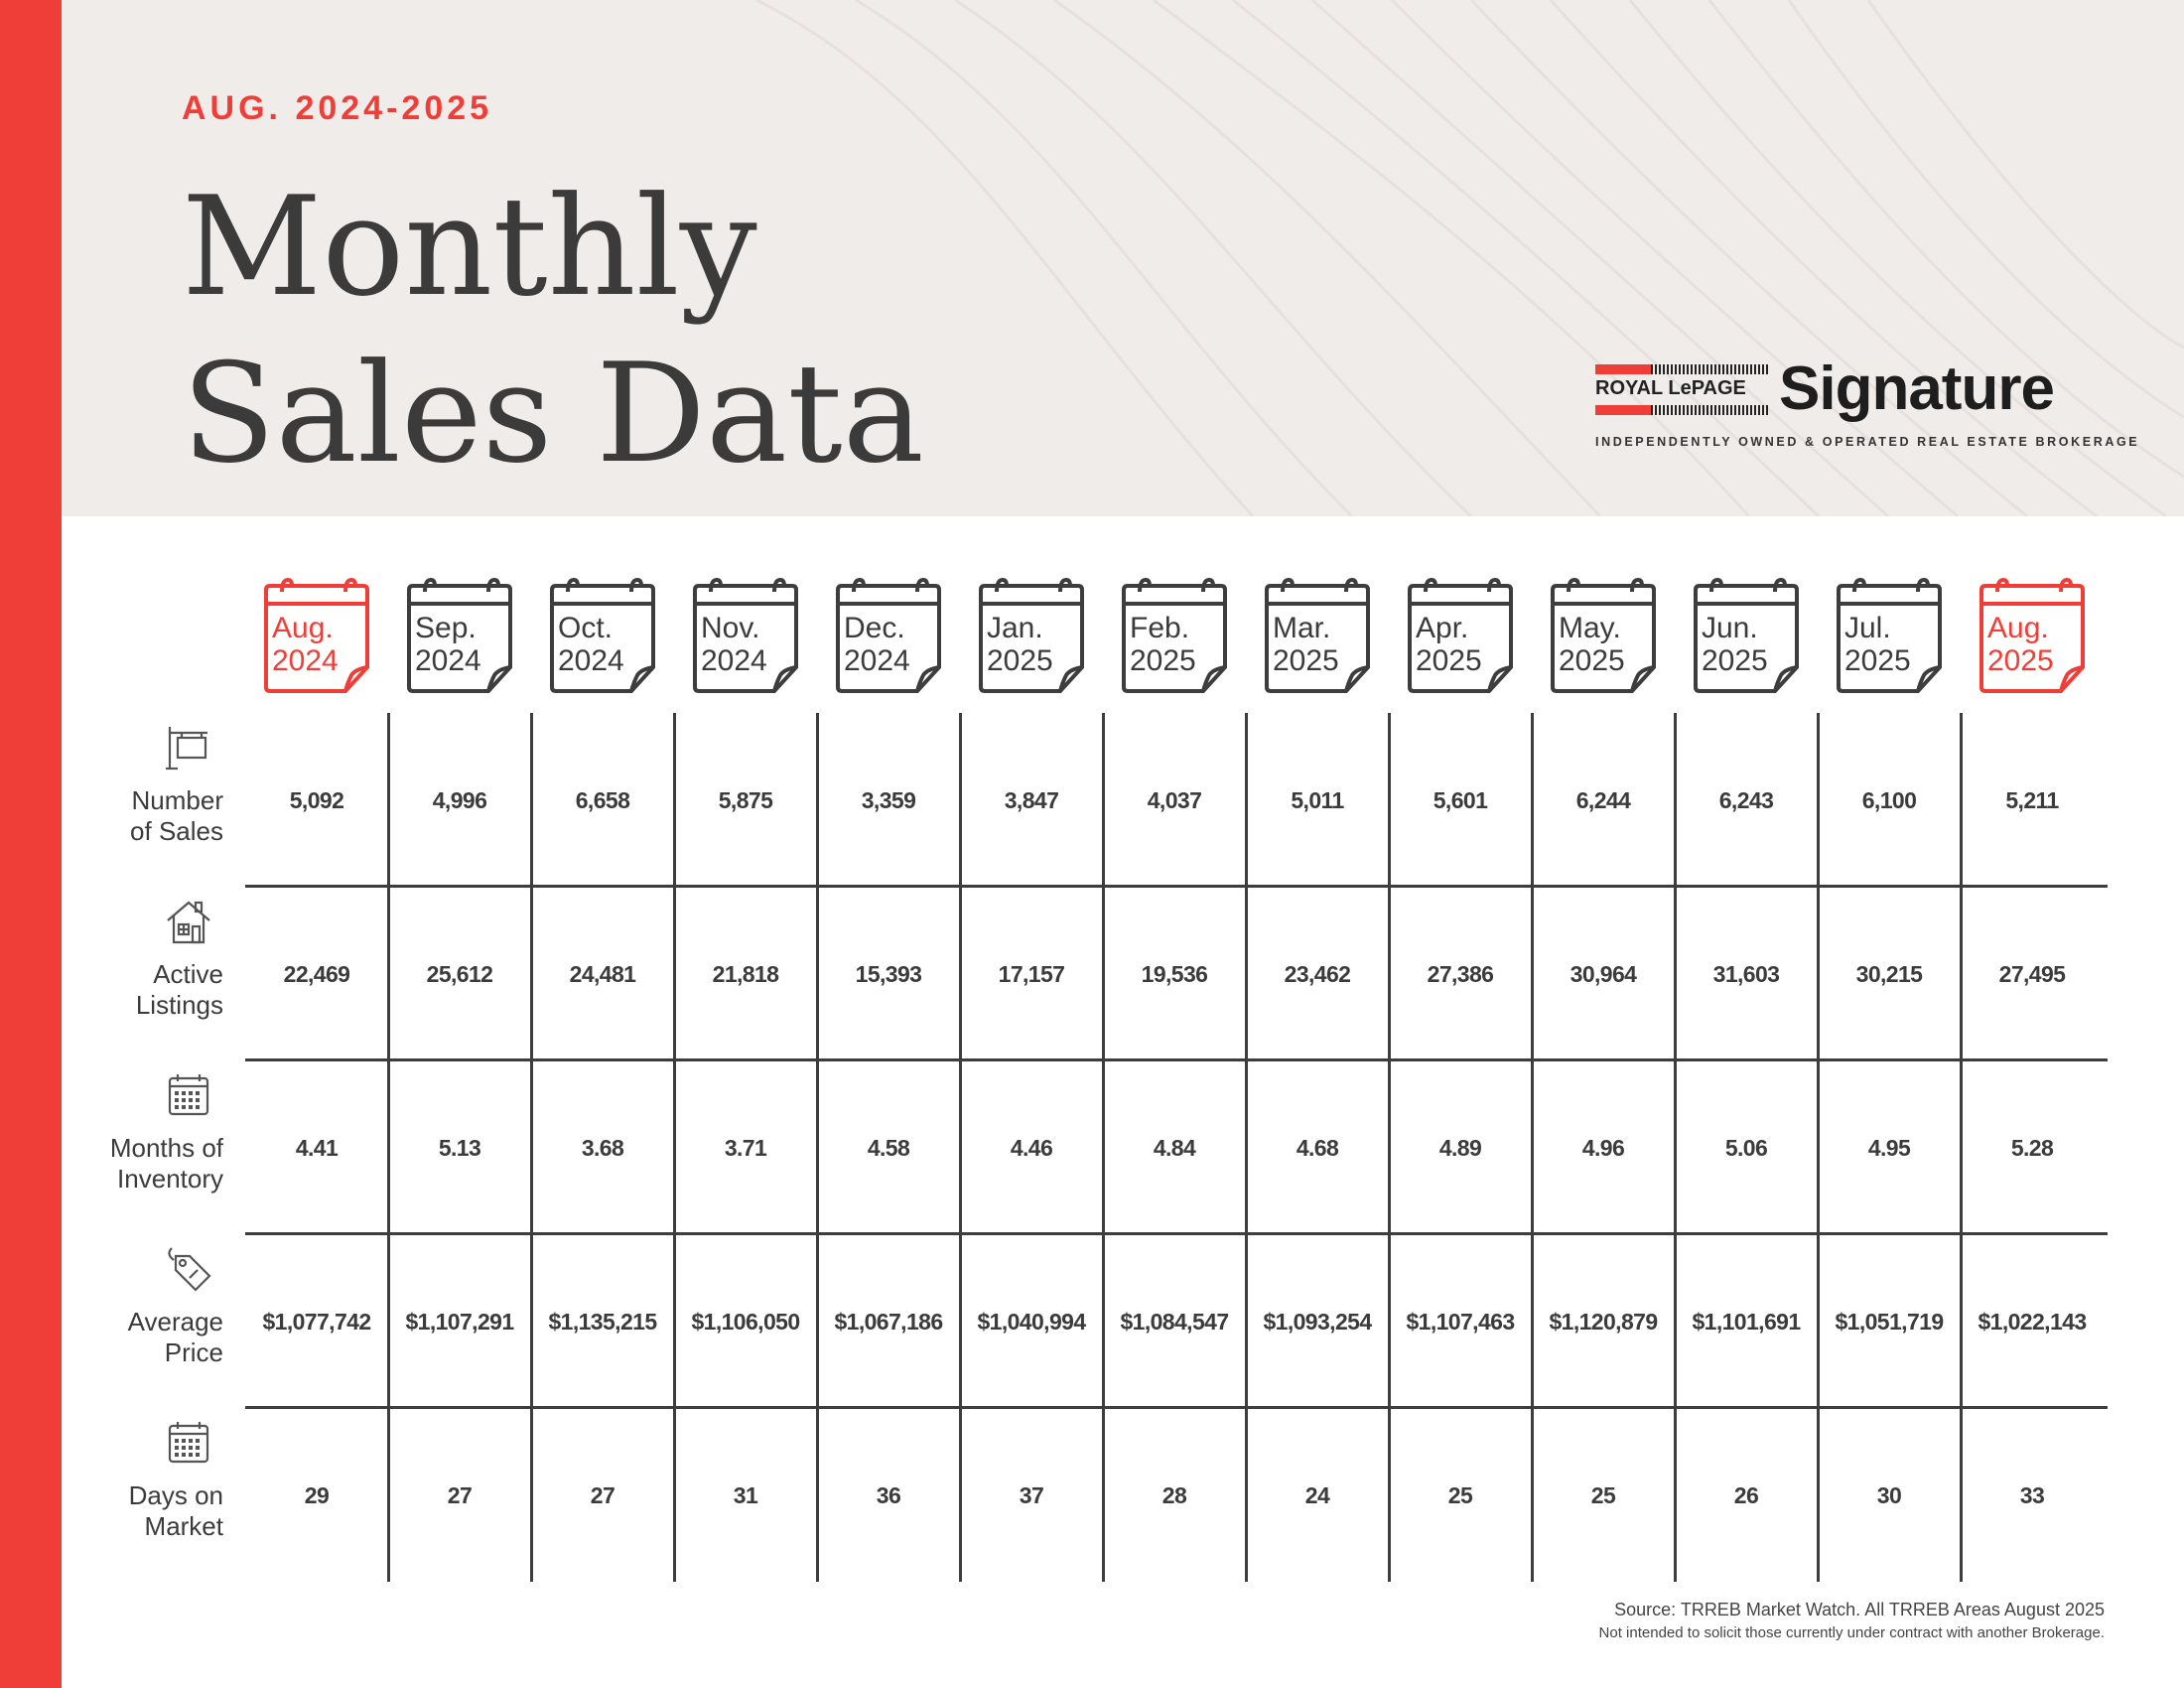 The image size is (2184, 1688). I want to click on table-cell: 29, so click(317, 1495).